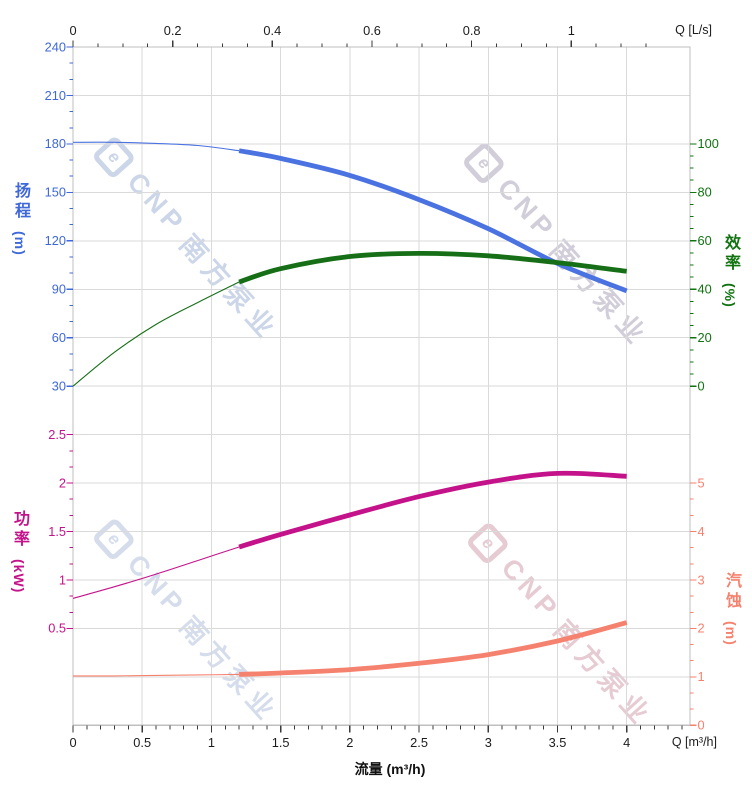 The image size is (752, 797). What do you see at coordinates (705, 337) in the screenshot?
I see `svg-text: 20` at bounding box center [705, 337].